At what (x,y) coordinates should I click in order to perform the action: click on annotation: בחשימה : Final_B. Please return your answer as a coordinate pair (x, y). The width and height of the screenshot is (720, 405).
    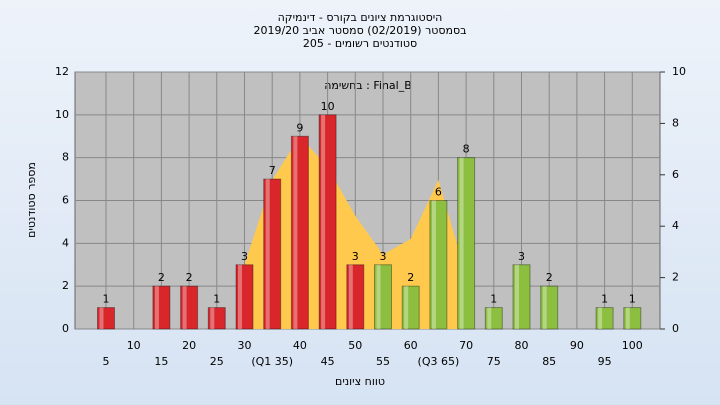
    Looking at the image, I should click on (368, 85).